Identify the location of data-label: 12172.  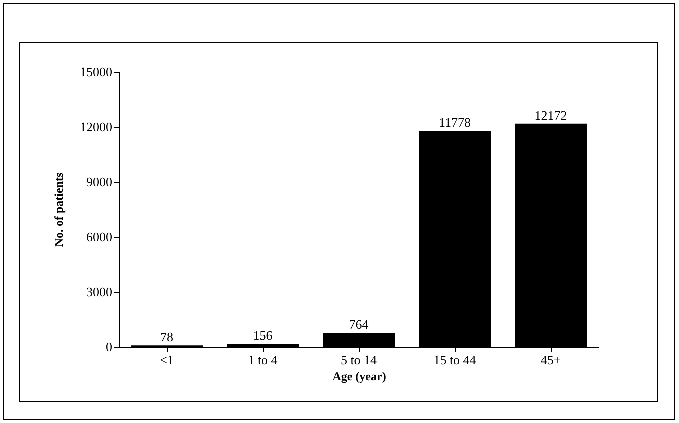
(551, 115).